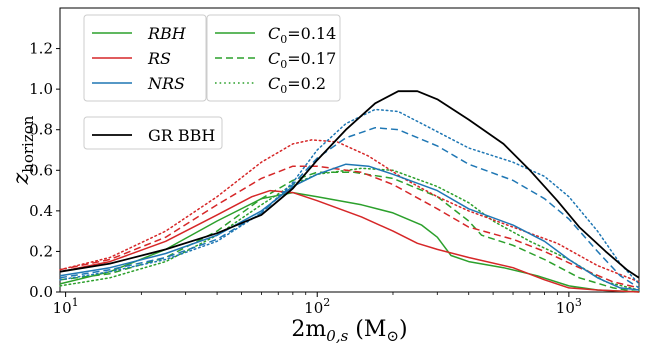  I want to click on y-tick-label: 1.2, so click(41, 49).